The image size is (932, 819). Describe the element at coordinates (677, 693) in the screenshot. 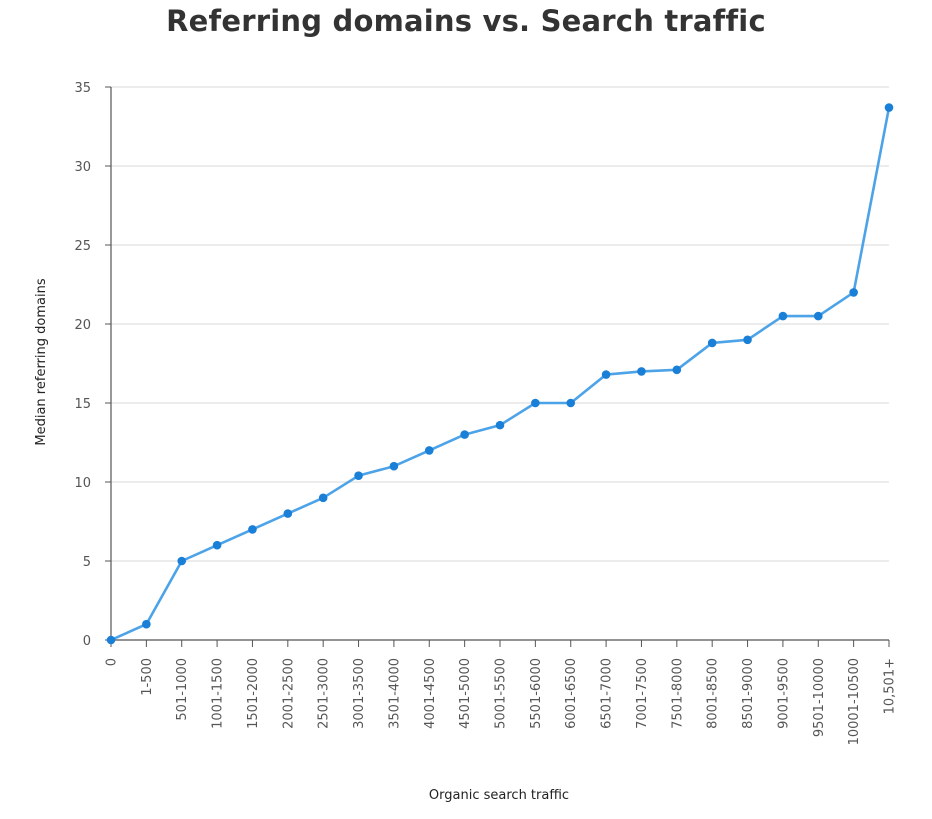

I see `x-tick-label: 7501-8000` at that location.